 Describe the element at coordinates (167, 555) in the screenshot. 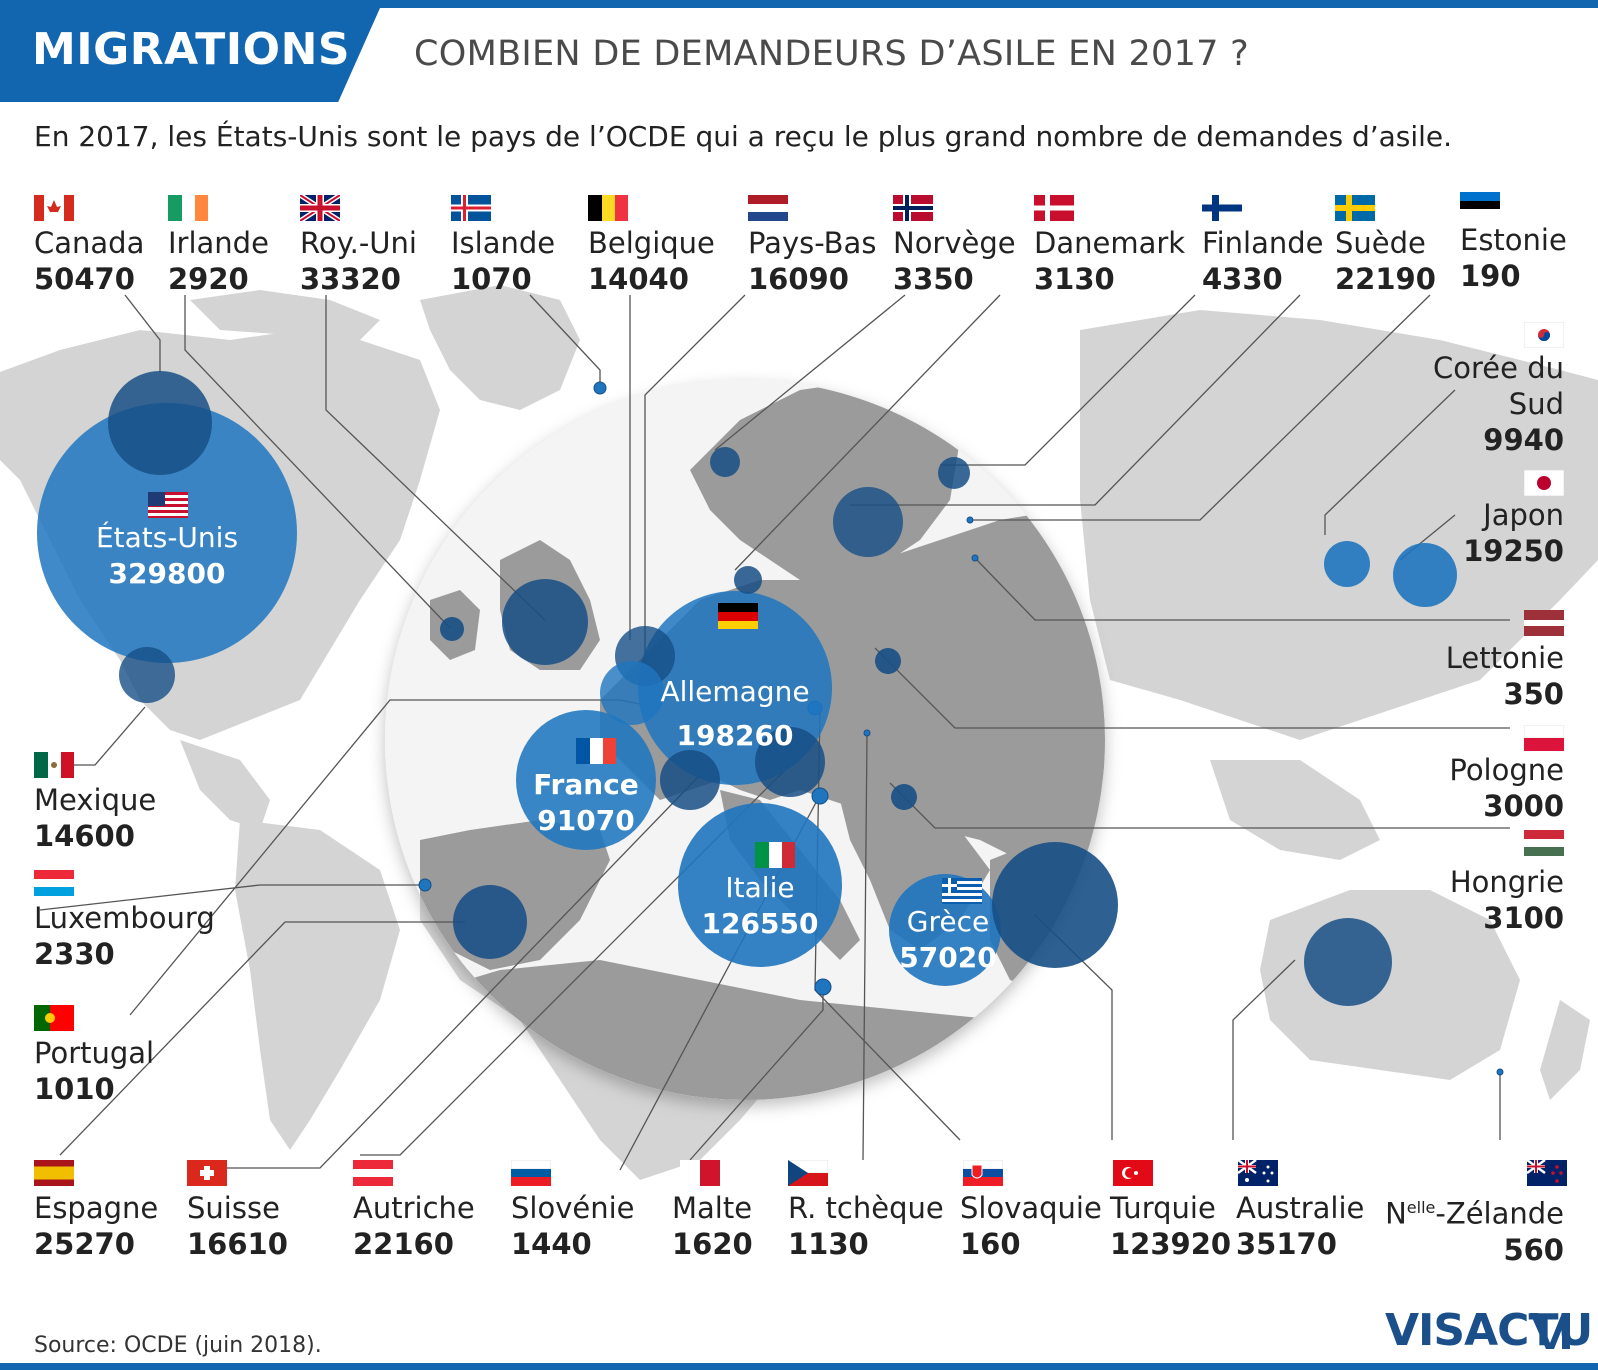

I see `label-usa: États-Unis 329800` at that location.